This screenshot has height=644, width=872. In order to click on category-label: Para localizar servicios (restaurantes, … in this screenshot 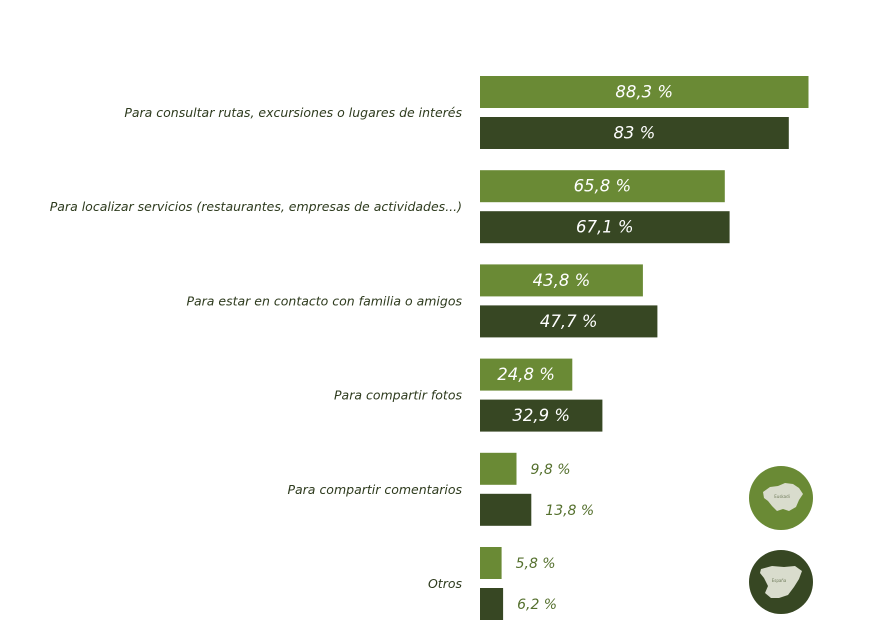, I will do `click(256, 206)`.